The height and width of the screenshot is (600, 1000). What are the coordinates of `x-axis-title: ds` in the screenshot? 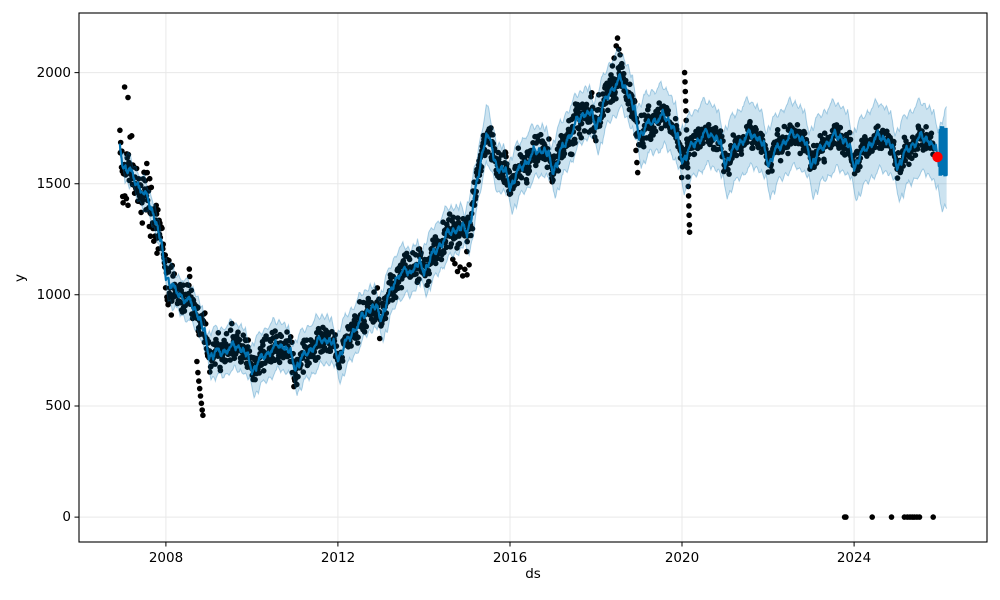 It's located at (533, 574).